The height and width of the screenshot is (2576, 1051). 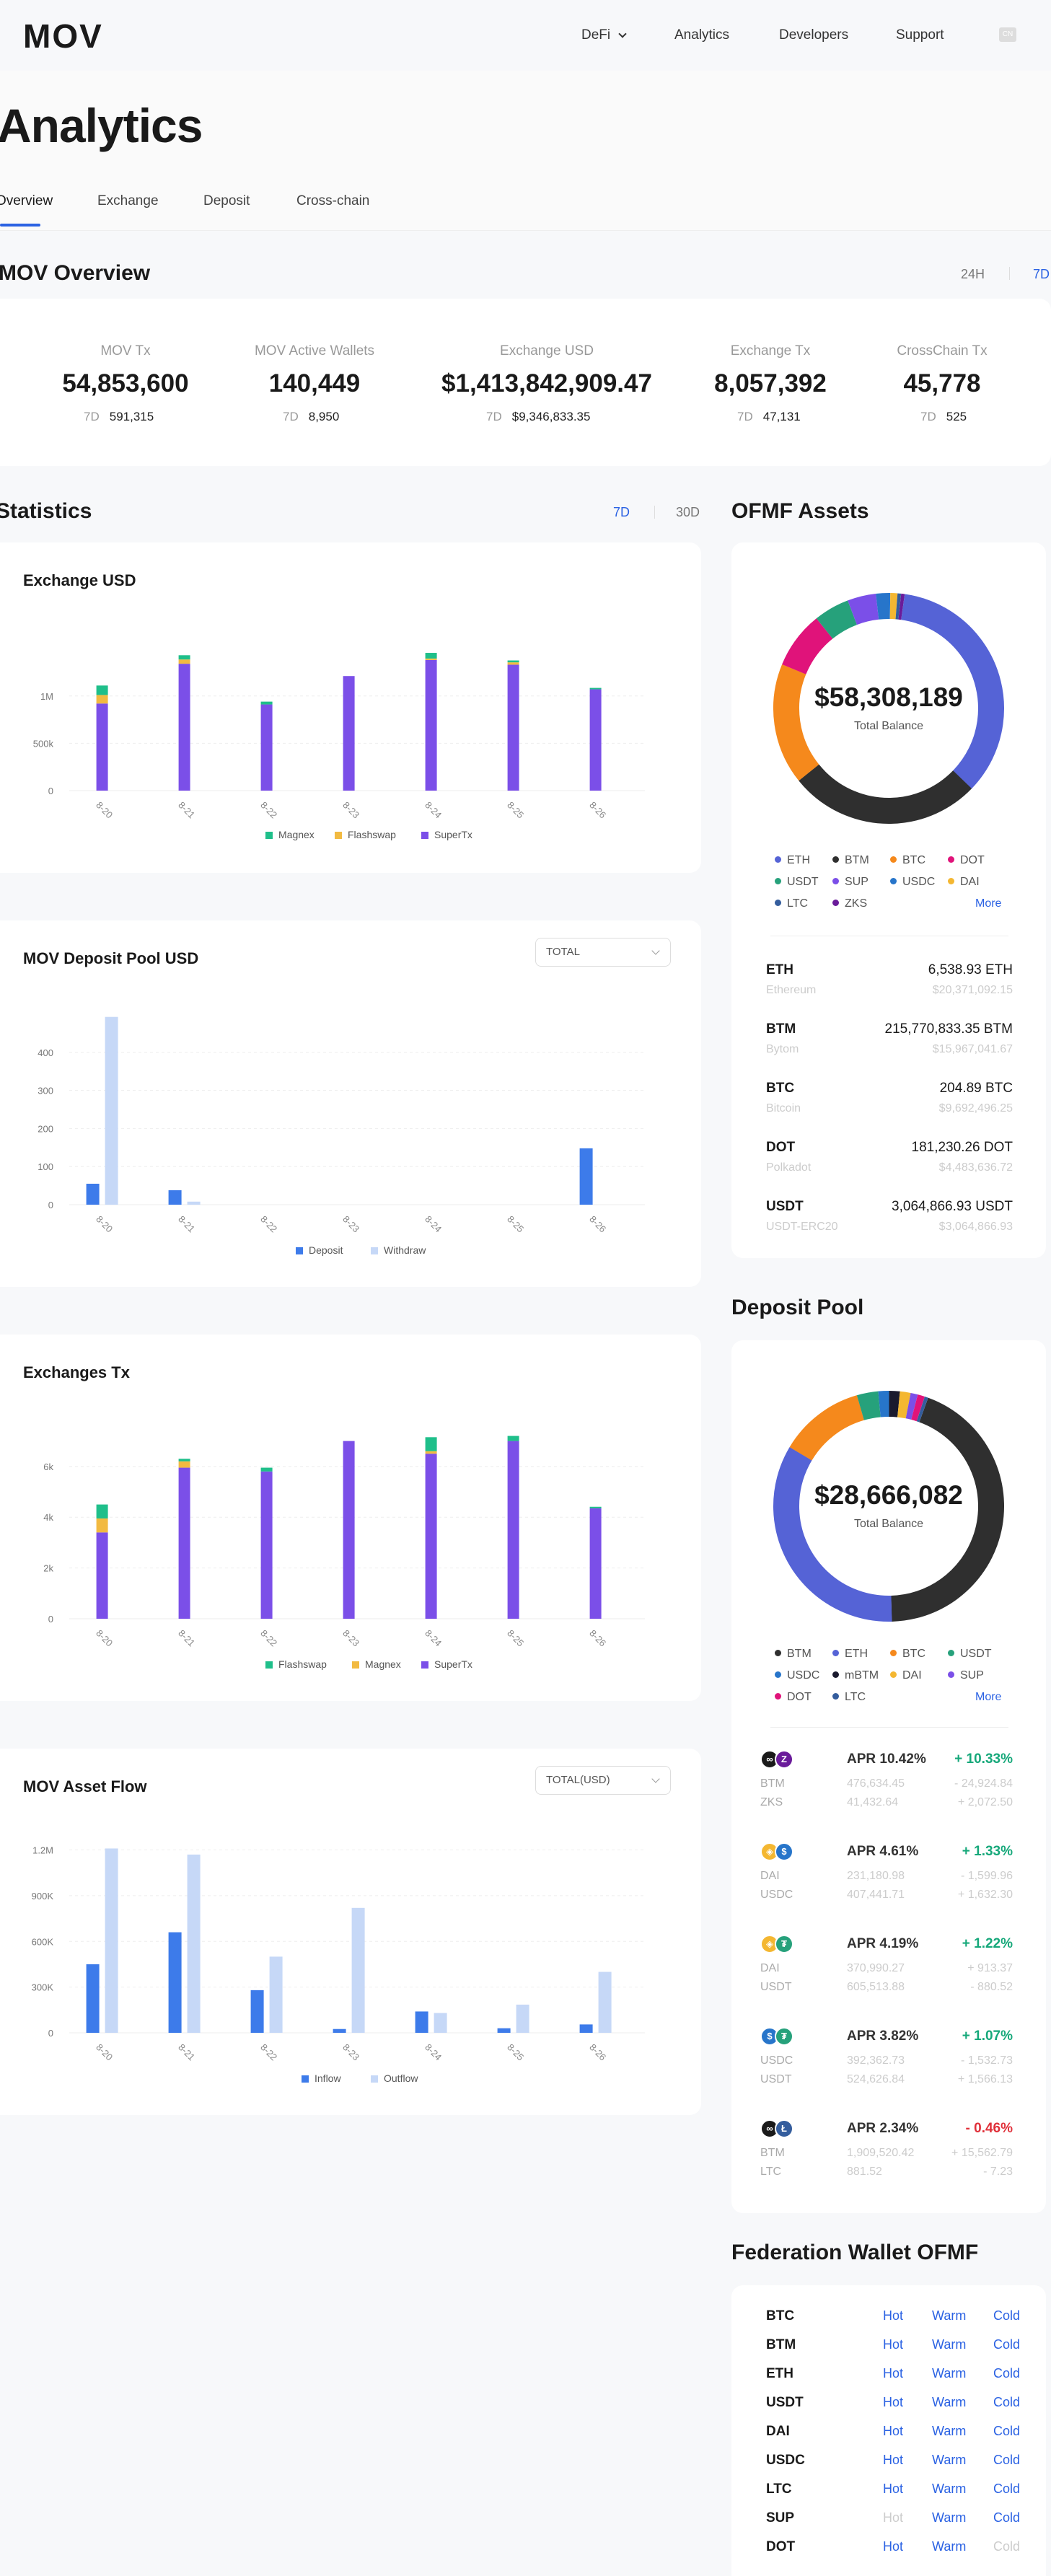 What do you see at coordinates (814, 35) in the screenshot?
I see `nav-developers: Developers` at bounding box center [814, 35].